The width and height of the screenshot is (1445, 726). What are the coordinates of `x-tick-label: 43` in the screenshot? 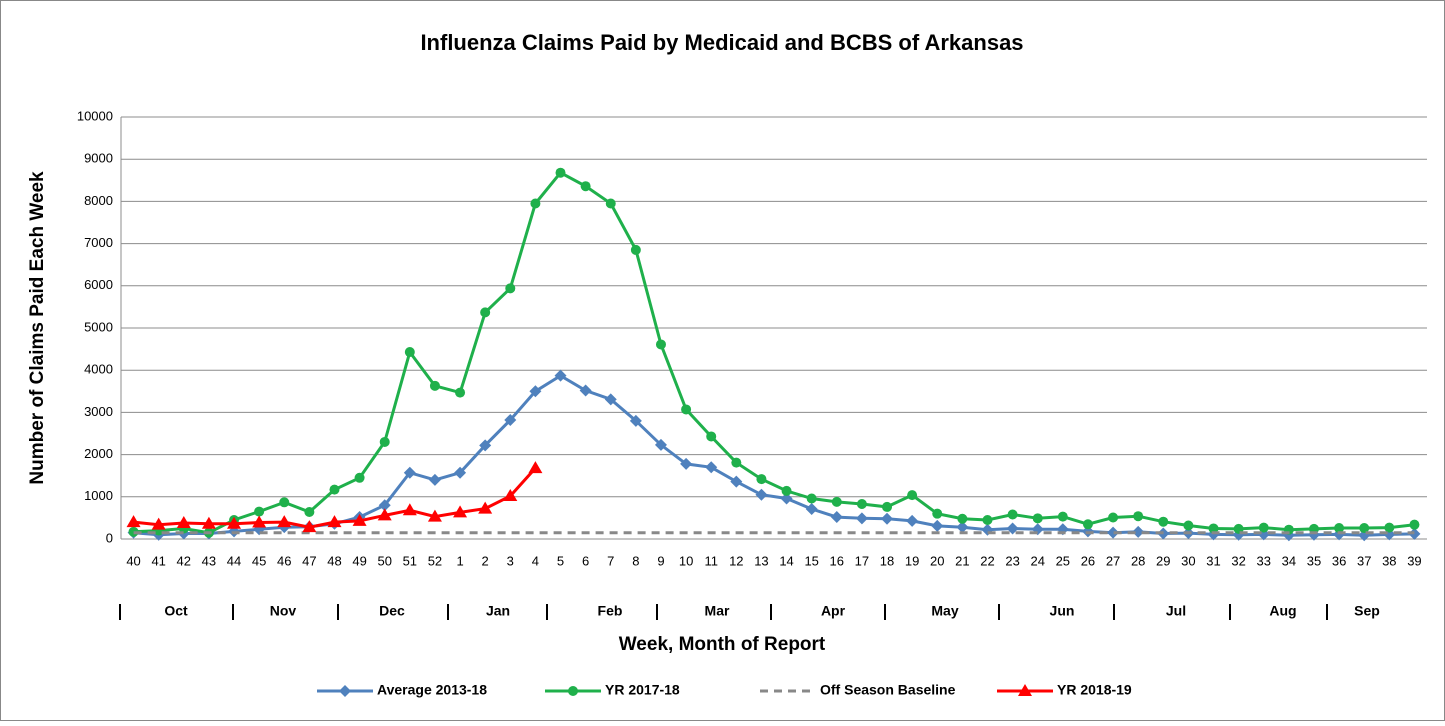 It's located at (209, 560).